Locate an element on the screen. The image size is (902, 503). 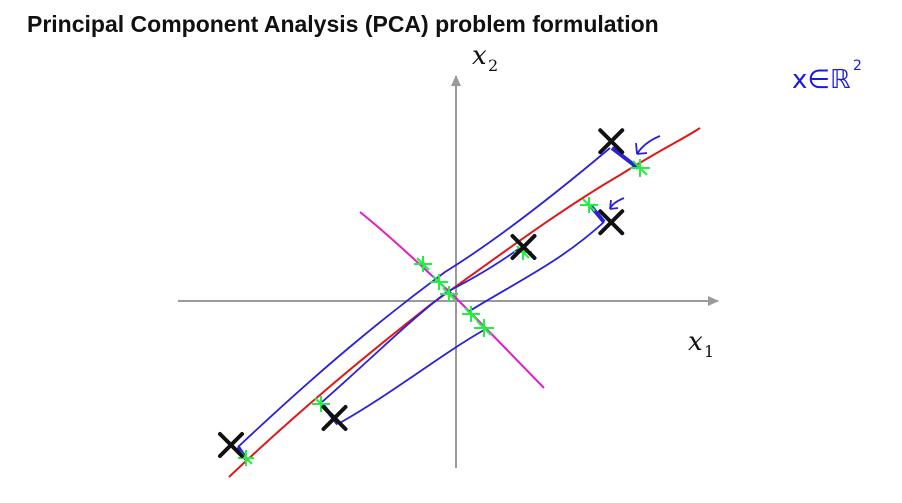
pen-curve-inner-lower is located at coordinates (411, 377).